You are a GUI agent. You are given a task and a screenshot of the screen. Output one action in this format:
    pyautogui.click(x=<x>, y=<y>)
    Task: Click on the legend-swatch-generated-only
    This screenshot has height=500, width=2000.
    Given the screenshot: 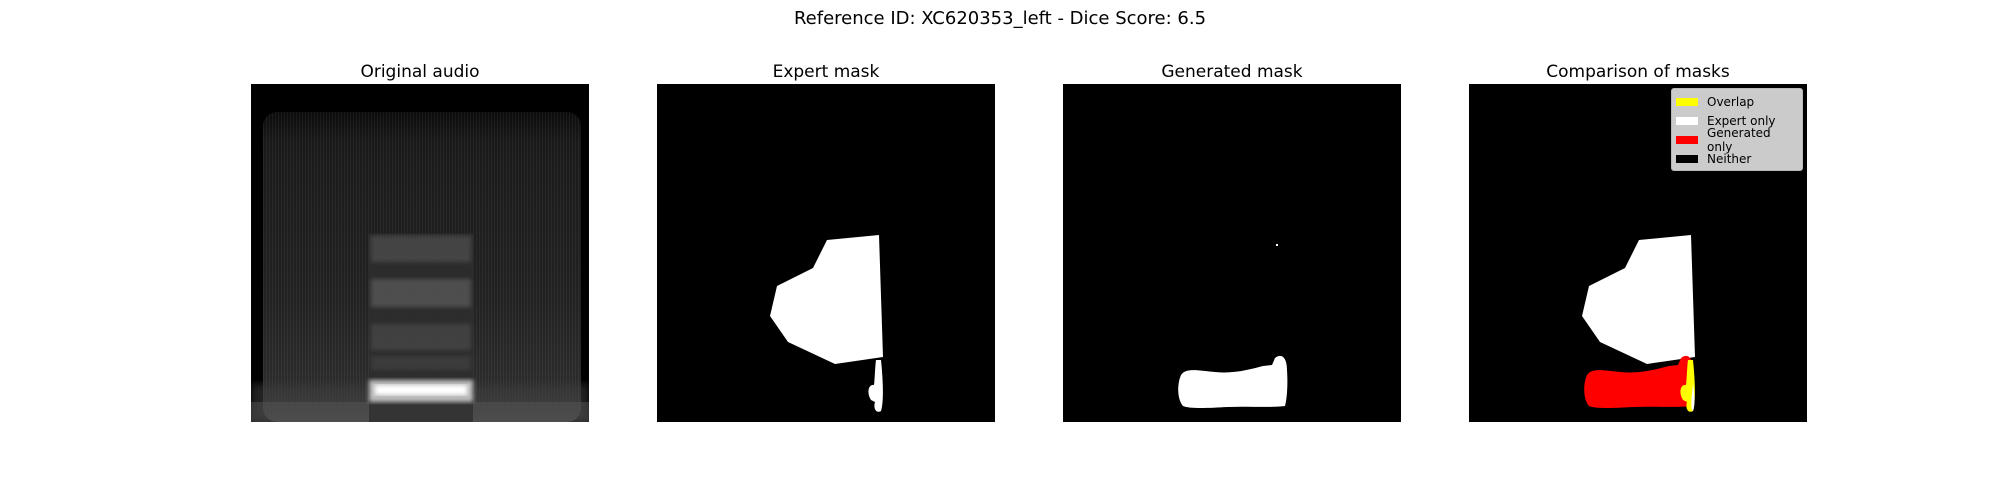 What is the action you would take?
    pyautogui.click(x=1687, y=139)
    